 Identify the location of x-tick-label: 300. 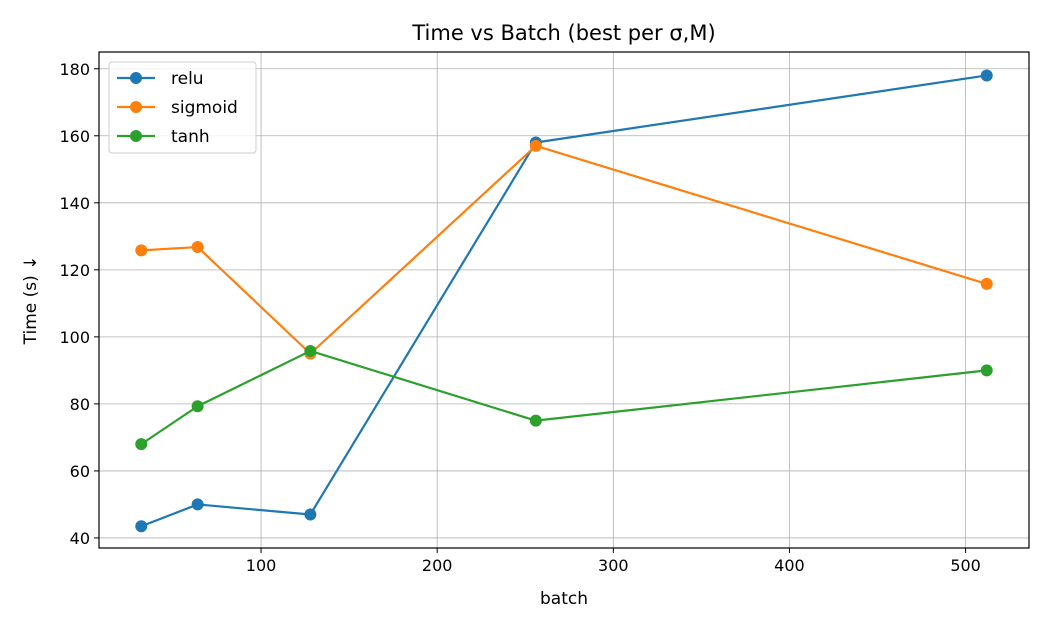
(613, 565).